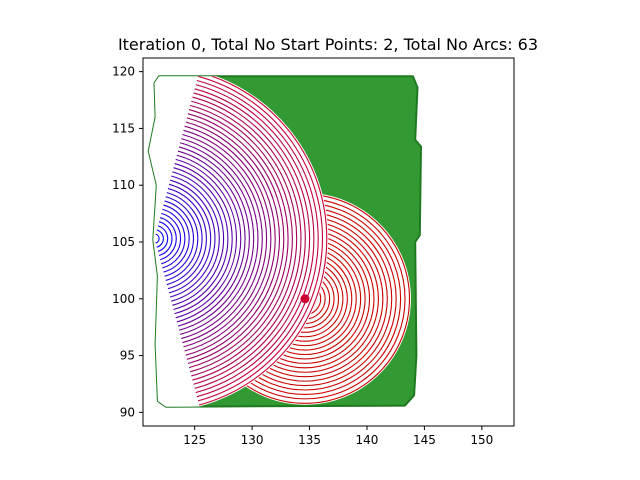 This screenshot has width=640, height=480. I want to click on y-tick-label: 115, so click(123, 128).